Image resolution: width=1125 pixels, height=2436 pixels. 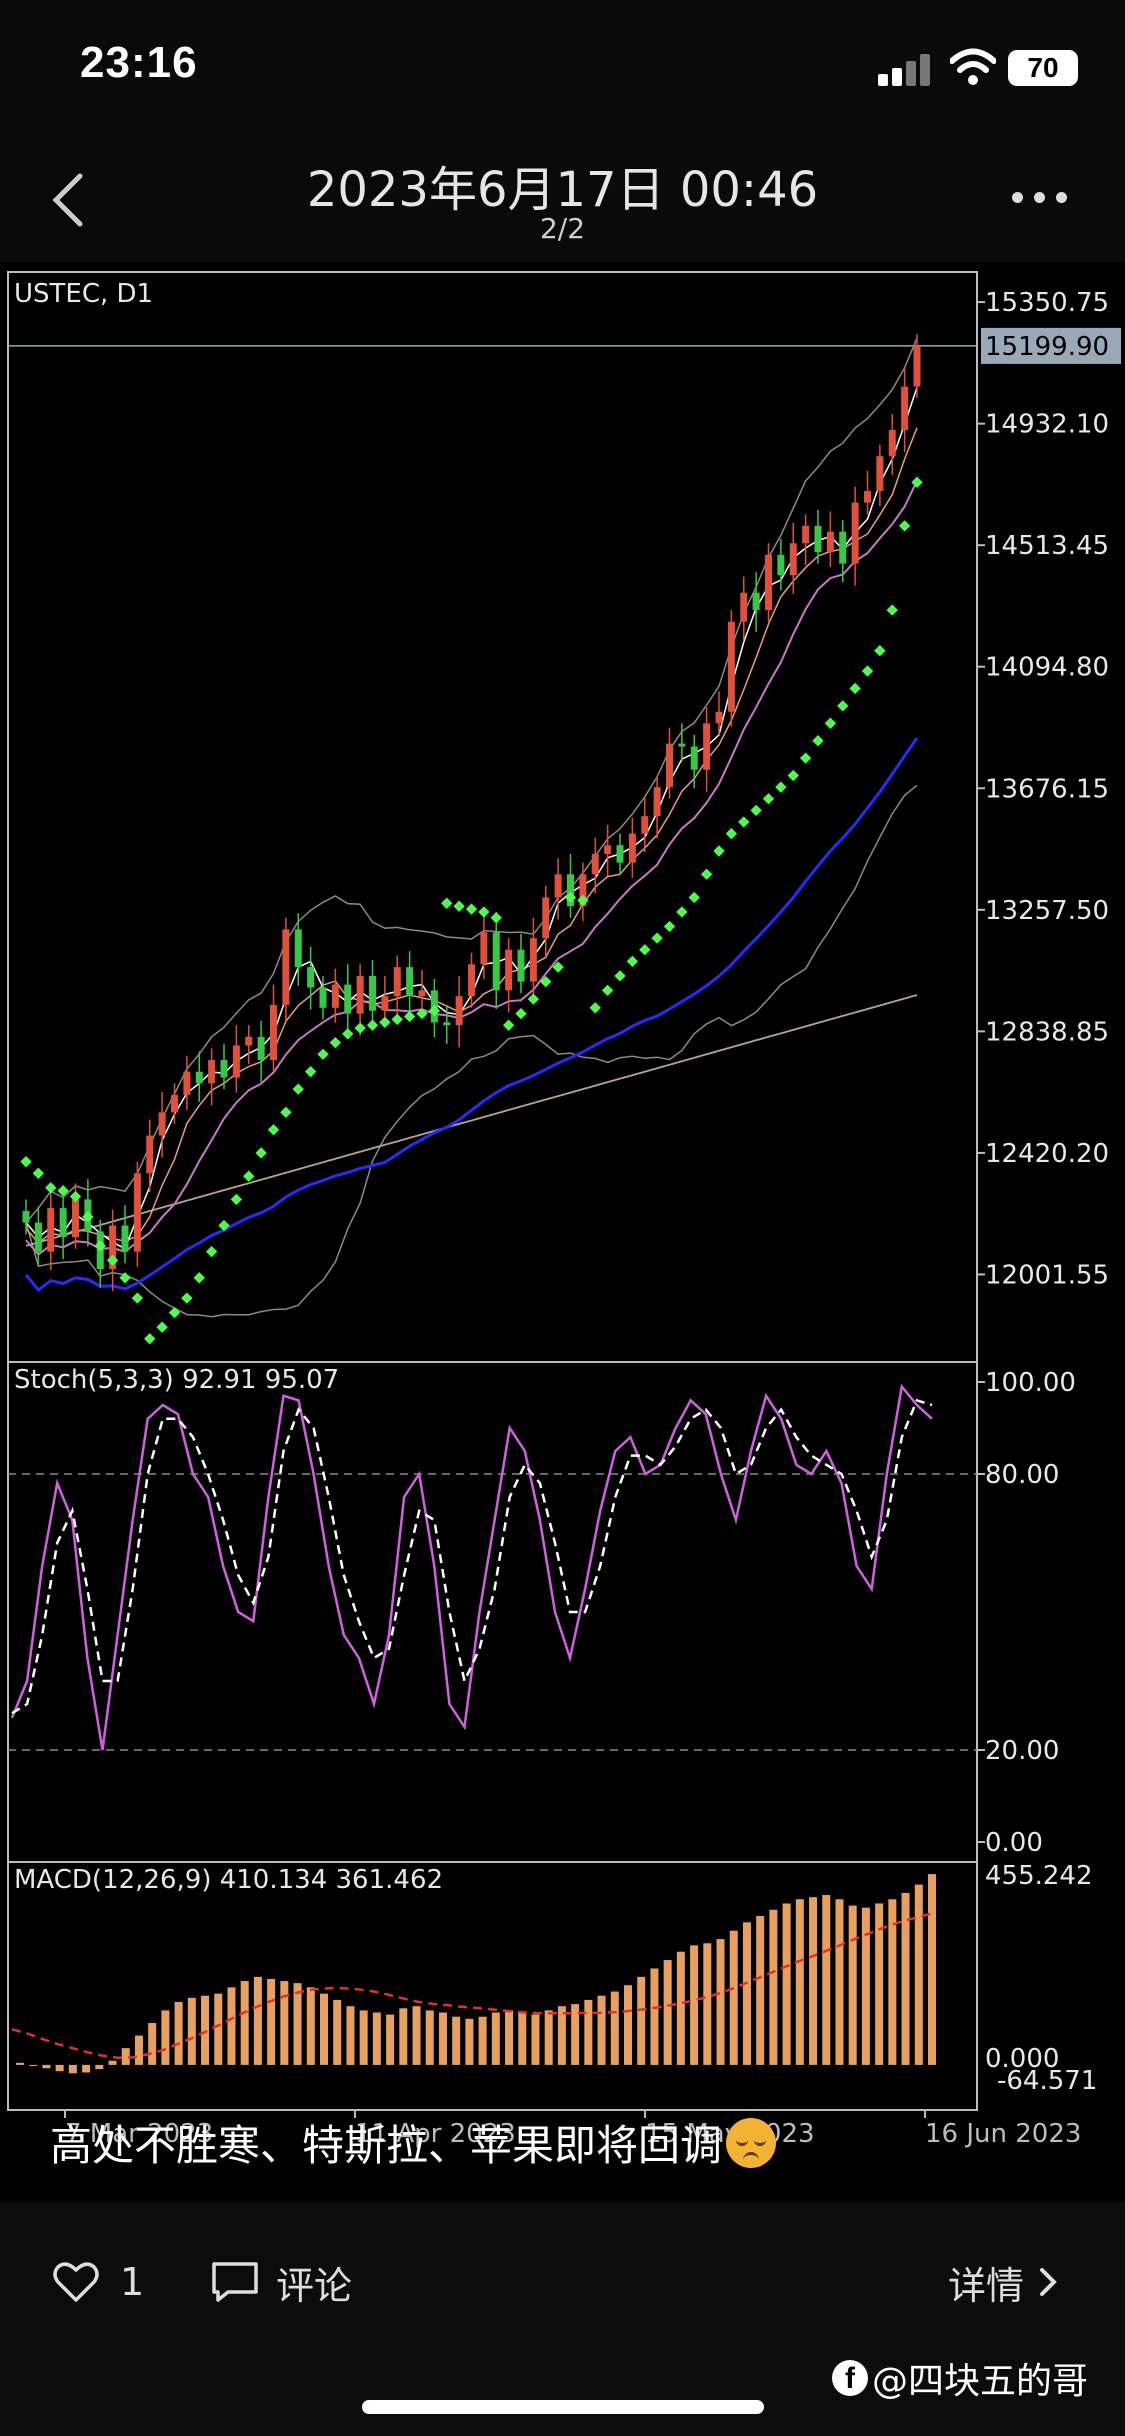 What do you see at coordinates (1047, 1275) in the screenshot?
I see `price-tick-label: 12001.55` at bounding box center [1047, 1275].